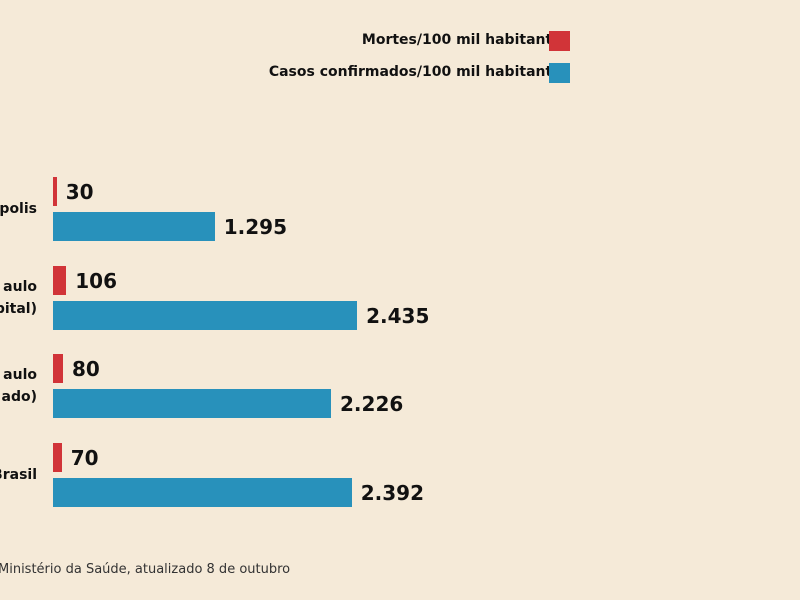  What do you see at coordinates (19, 386) in the screenshot?
I see `category-label: aulo ado)` at bounding box center [19, 386].